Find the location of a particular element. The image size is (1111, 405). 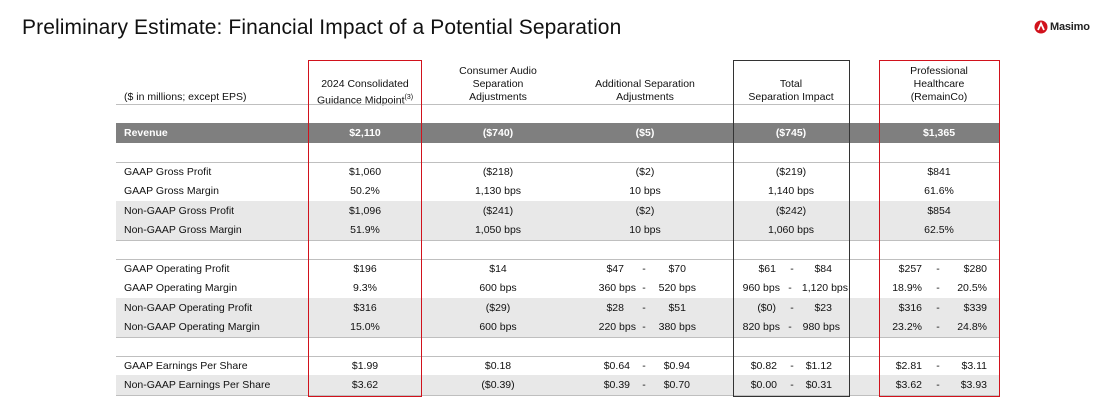

header-additional: Additional Separation Adjustments is located at coordinates (645, 91).